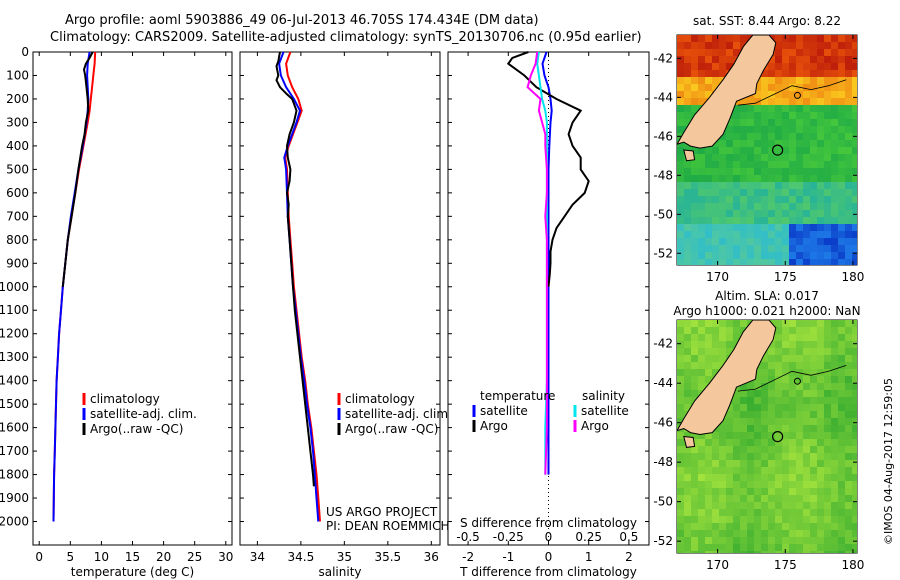 The height and width of the screenshot is (580, 900). I want to click on float-position-marker, so click(778, 436).